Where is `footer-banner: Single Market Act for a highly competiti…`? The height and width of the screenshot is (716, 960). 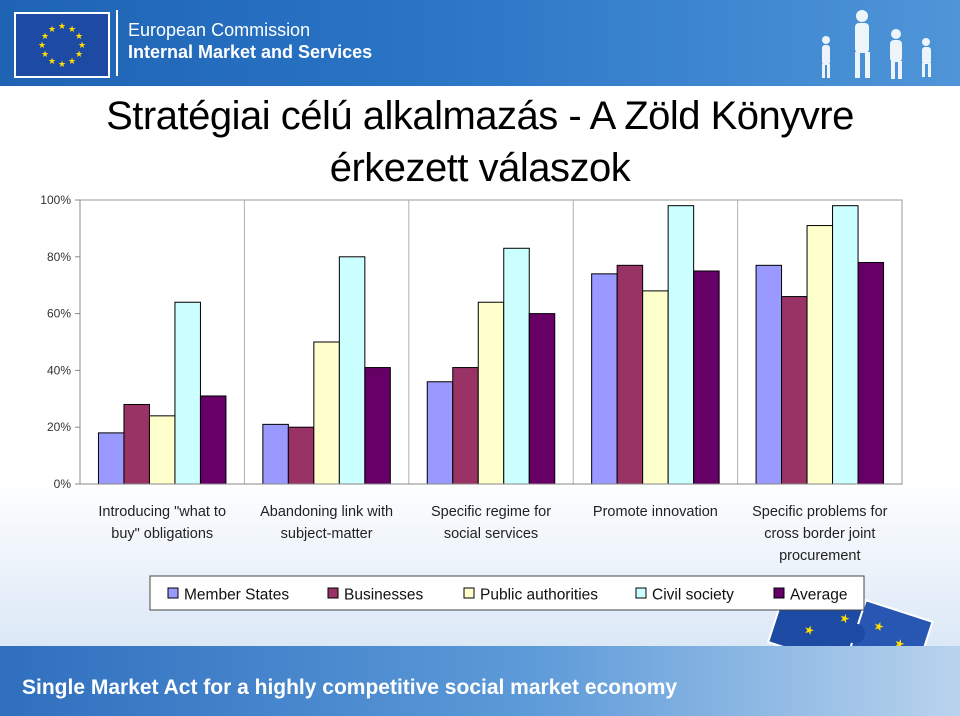
footer-banner: Single Market Act for a highly competiti… is located at coordinates (480, 681).